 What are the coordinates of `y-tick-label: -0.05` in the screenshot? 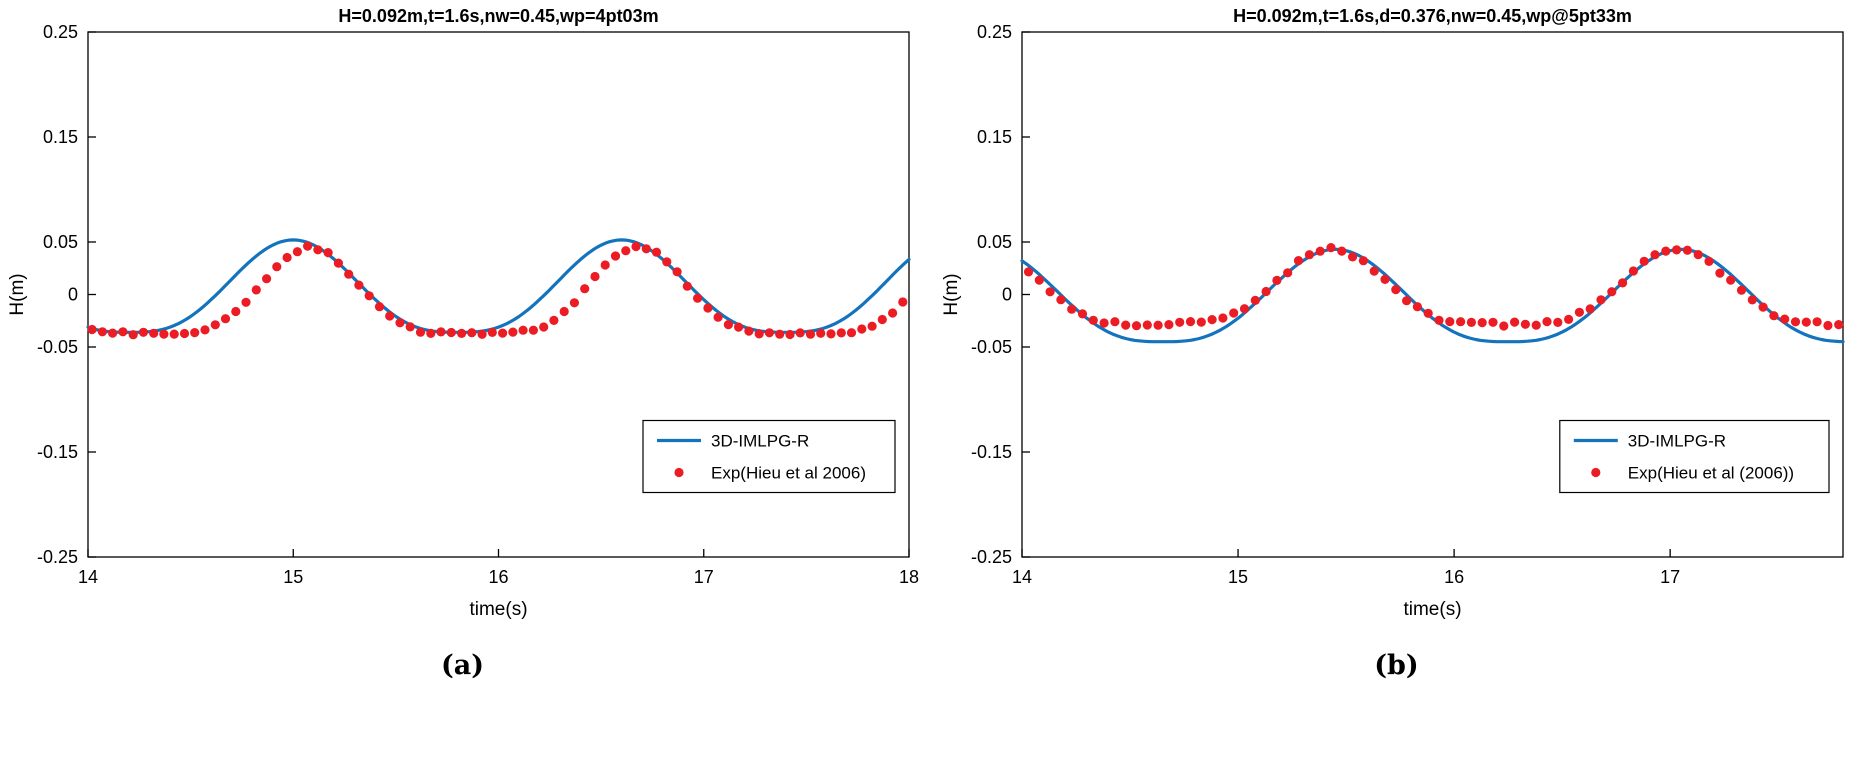 It's located at (56, 347).